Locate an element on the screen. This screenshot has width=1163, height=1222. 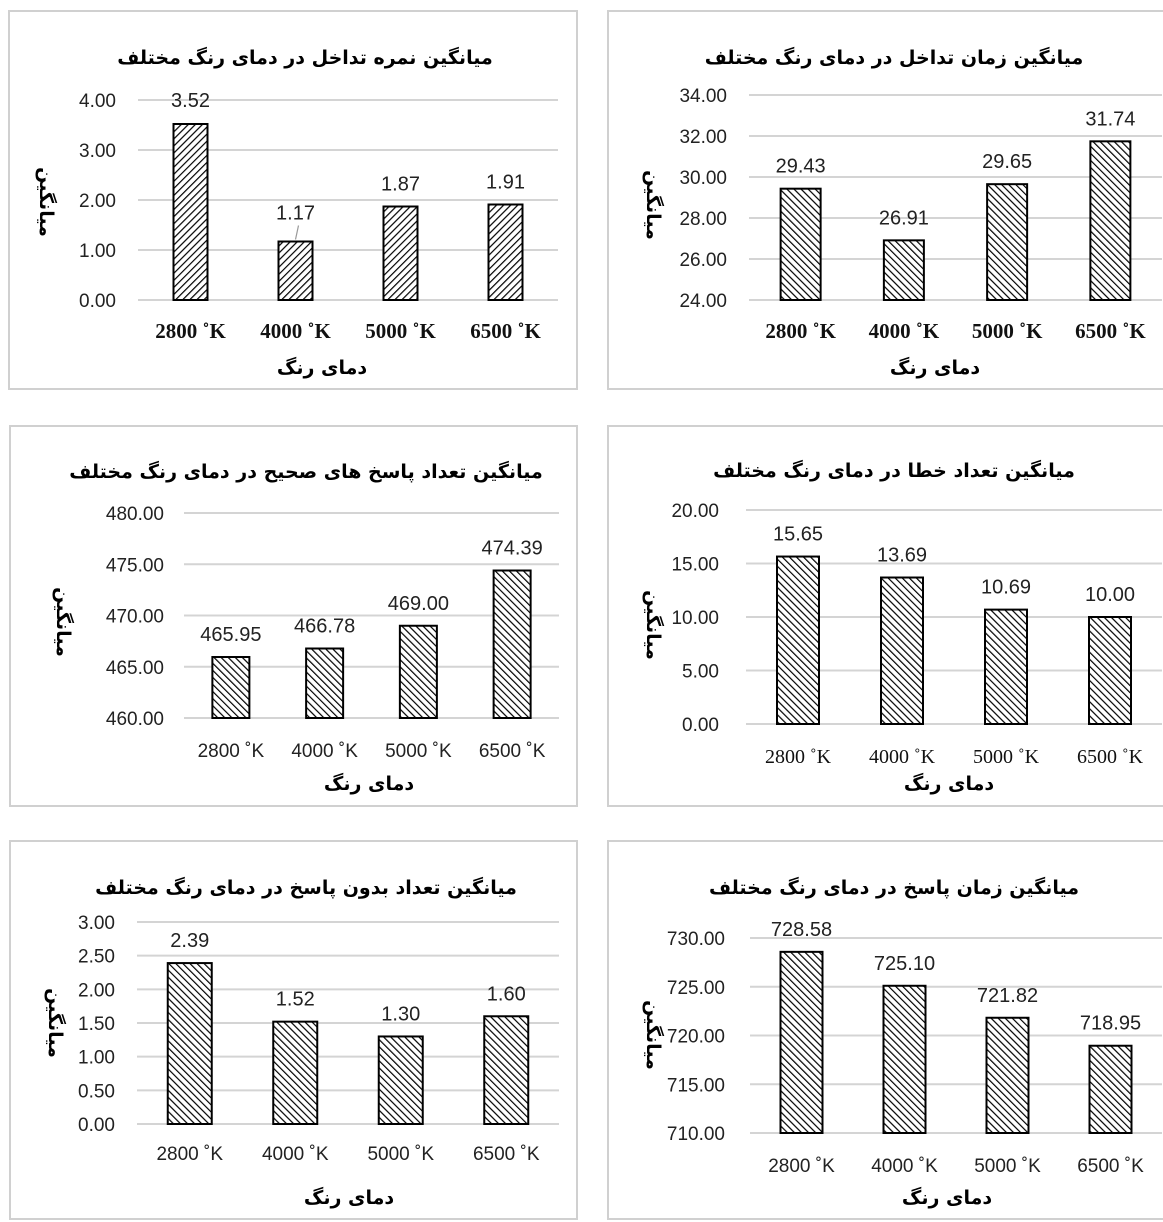
data-label: 15.65 is located at coordinates (798, 535).